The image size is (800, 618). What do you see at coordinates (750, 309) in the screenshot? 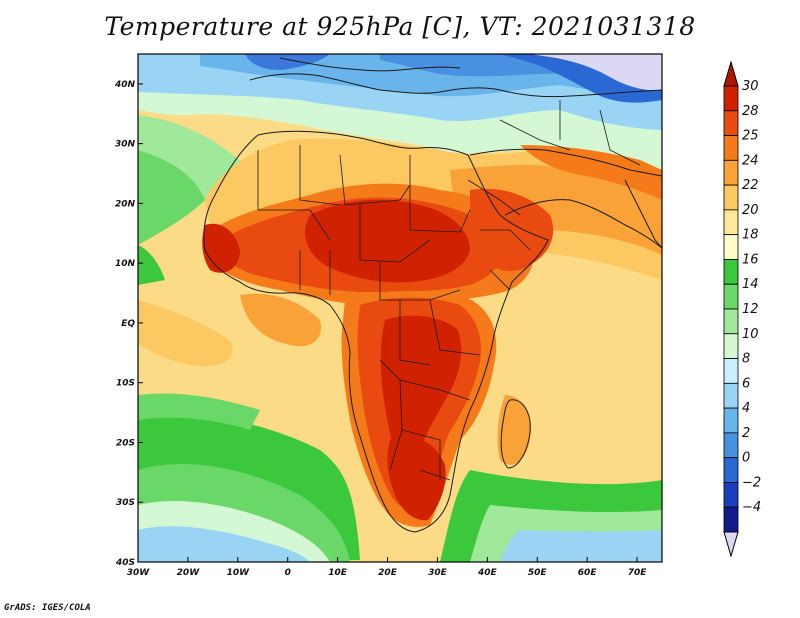
I see `colorbar-label: 12` at bounding box center [750, 309].